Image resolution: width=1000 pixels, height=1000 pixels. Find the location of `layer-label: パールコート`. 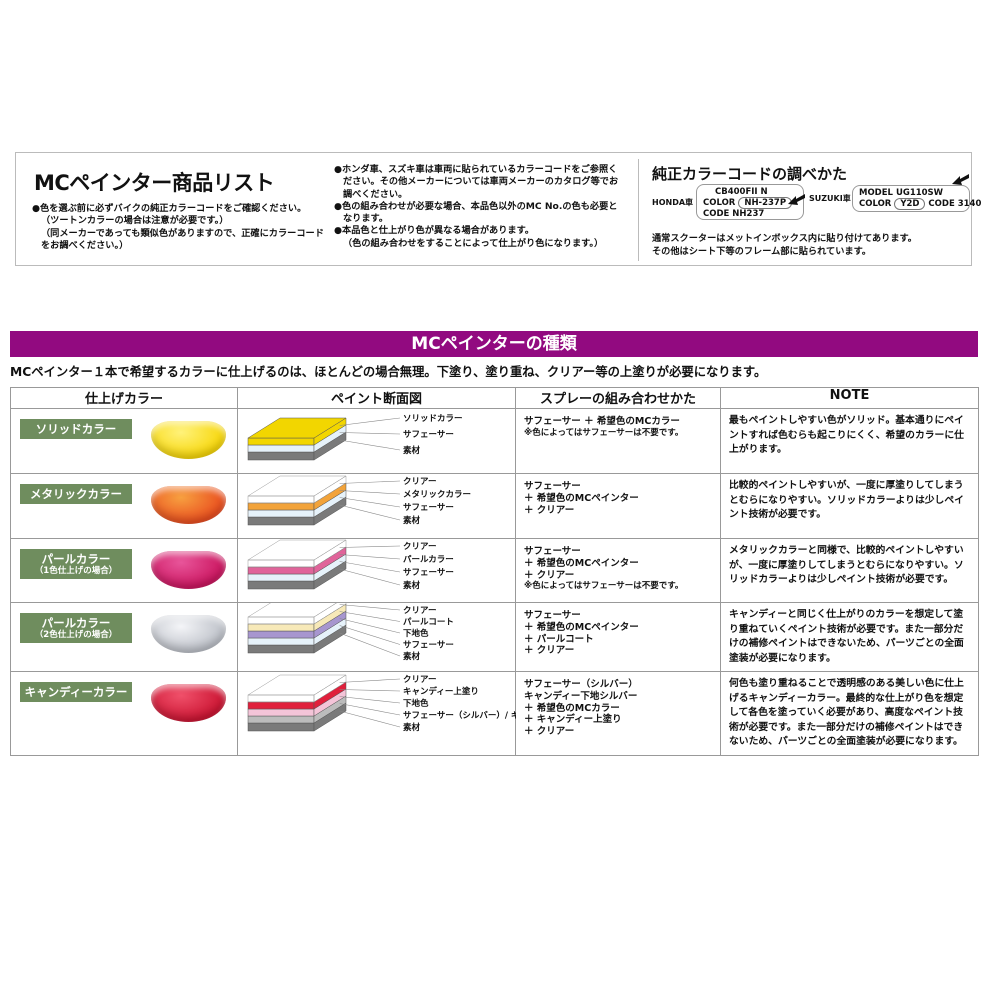

layer-label: パールコート is located at coordinates (428, 622).